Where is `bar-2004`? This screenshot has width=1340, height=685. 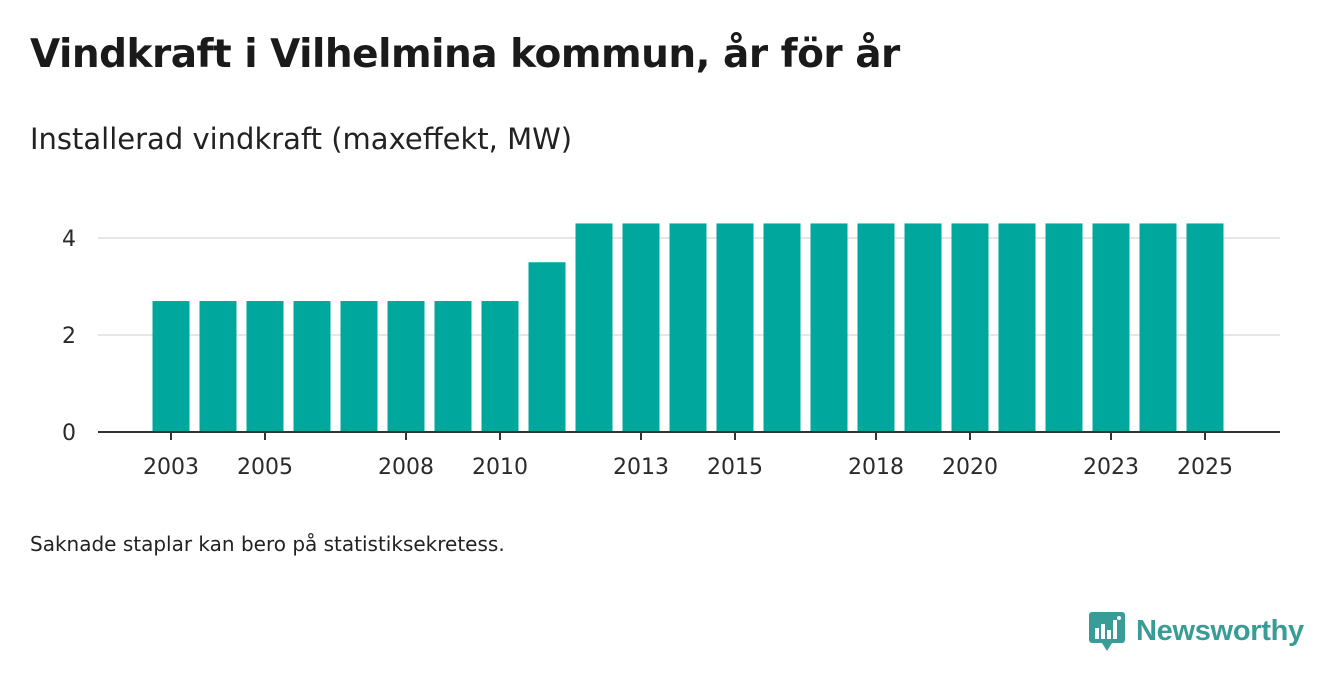
bar-2004 is located at coordinates (218, 366).